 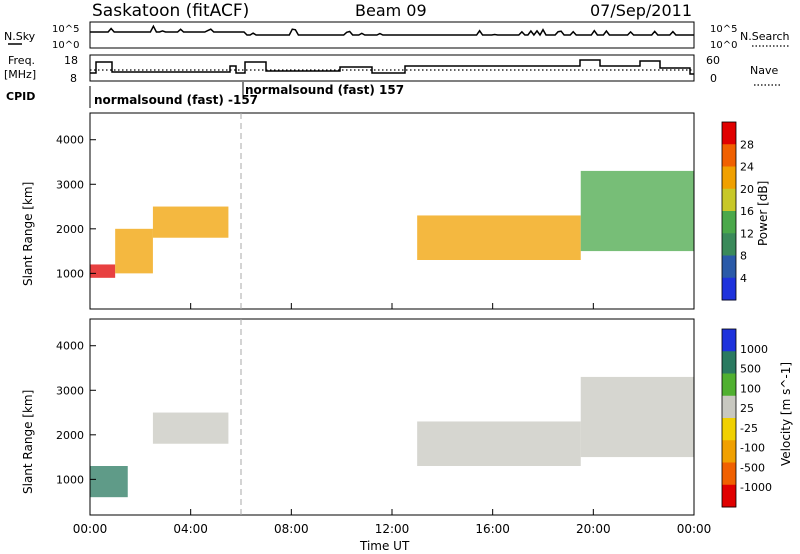 I want to click on colorbar-tick-label: 1000, so click(x=754, y=349).